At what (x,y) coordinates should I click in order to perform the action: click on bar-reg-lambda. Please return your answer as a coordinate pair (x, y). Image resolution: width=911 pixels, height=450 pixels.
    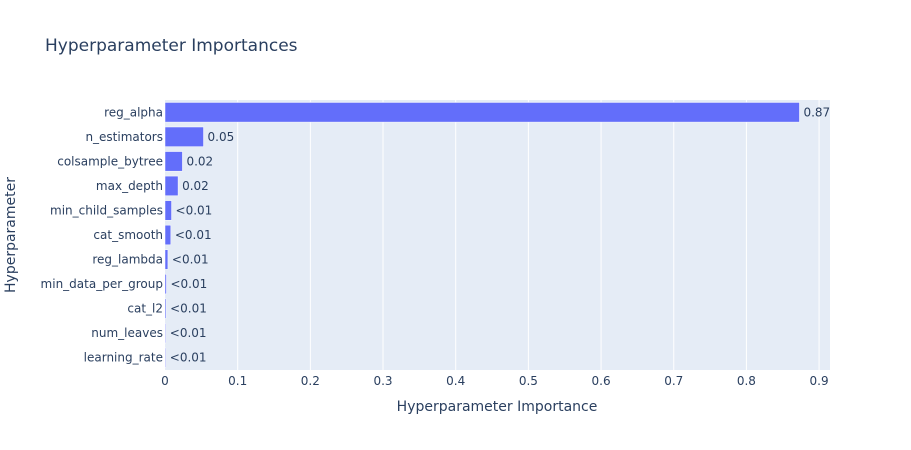
    Looking at the image, I should click on (166, 259).